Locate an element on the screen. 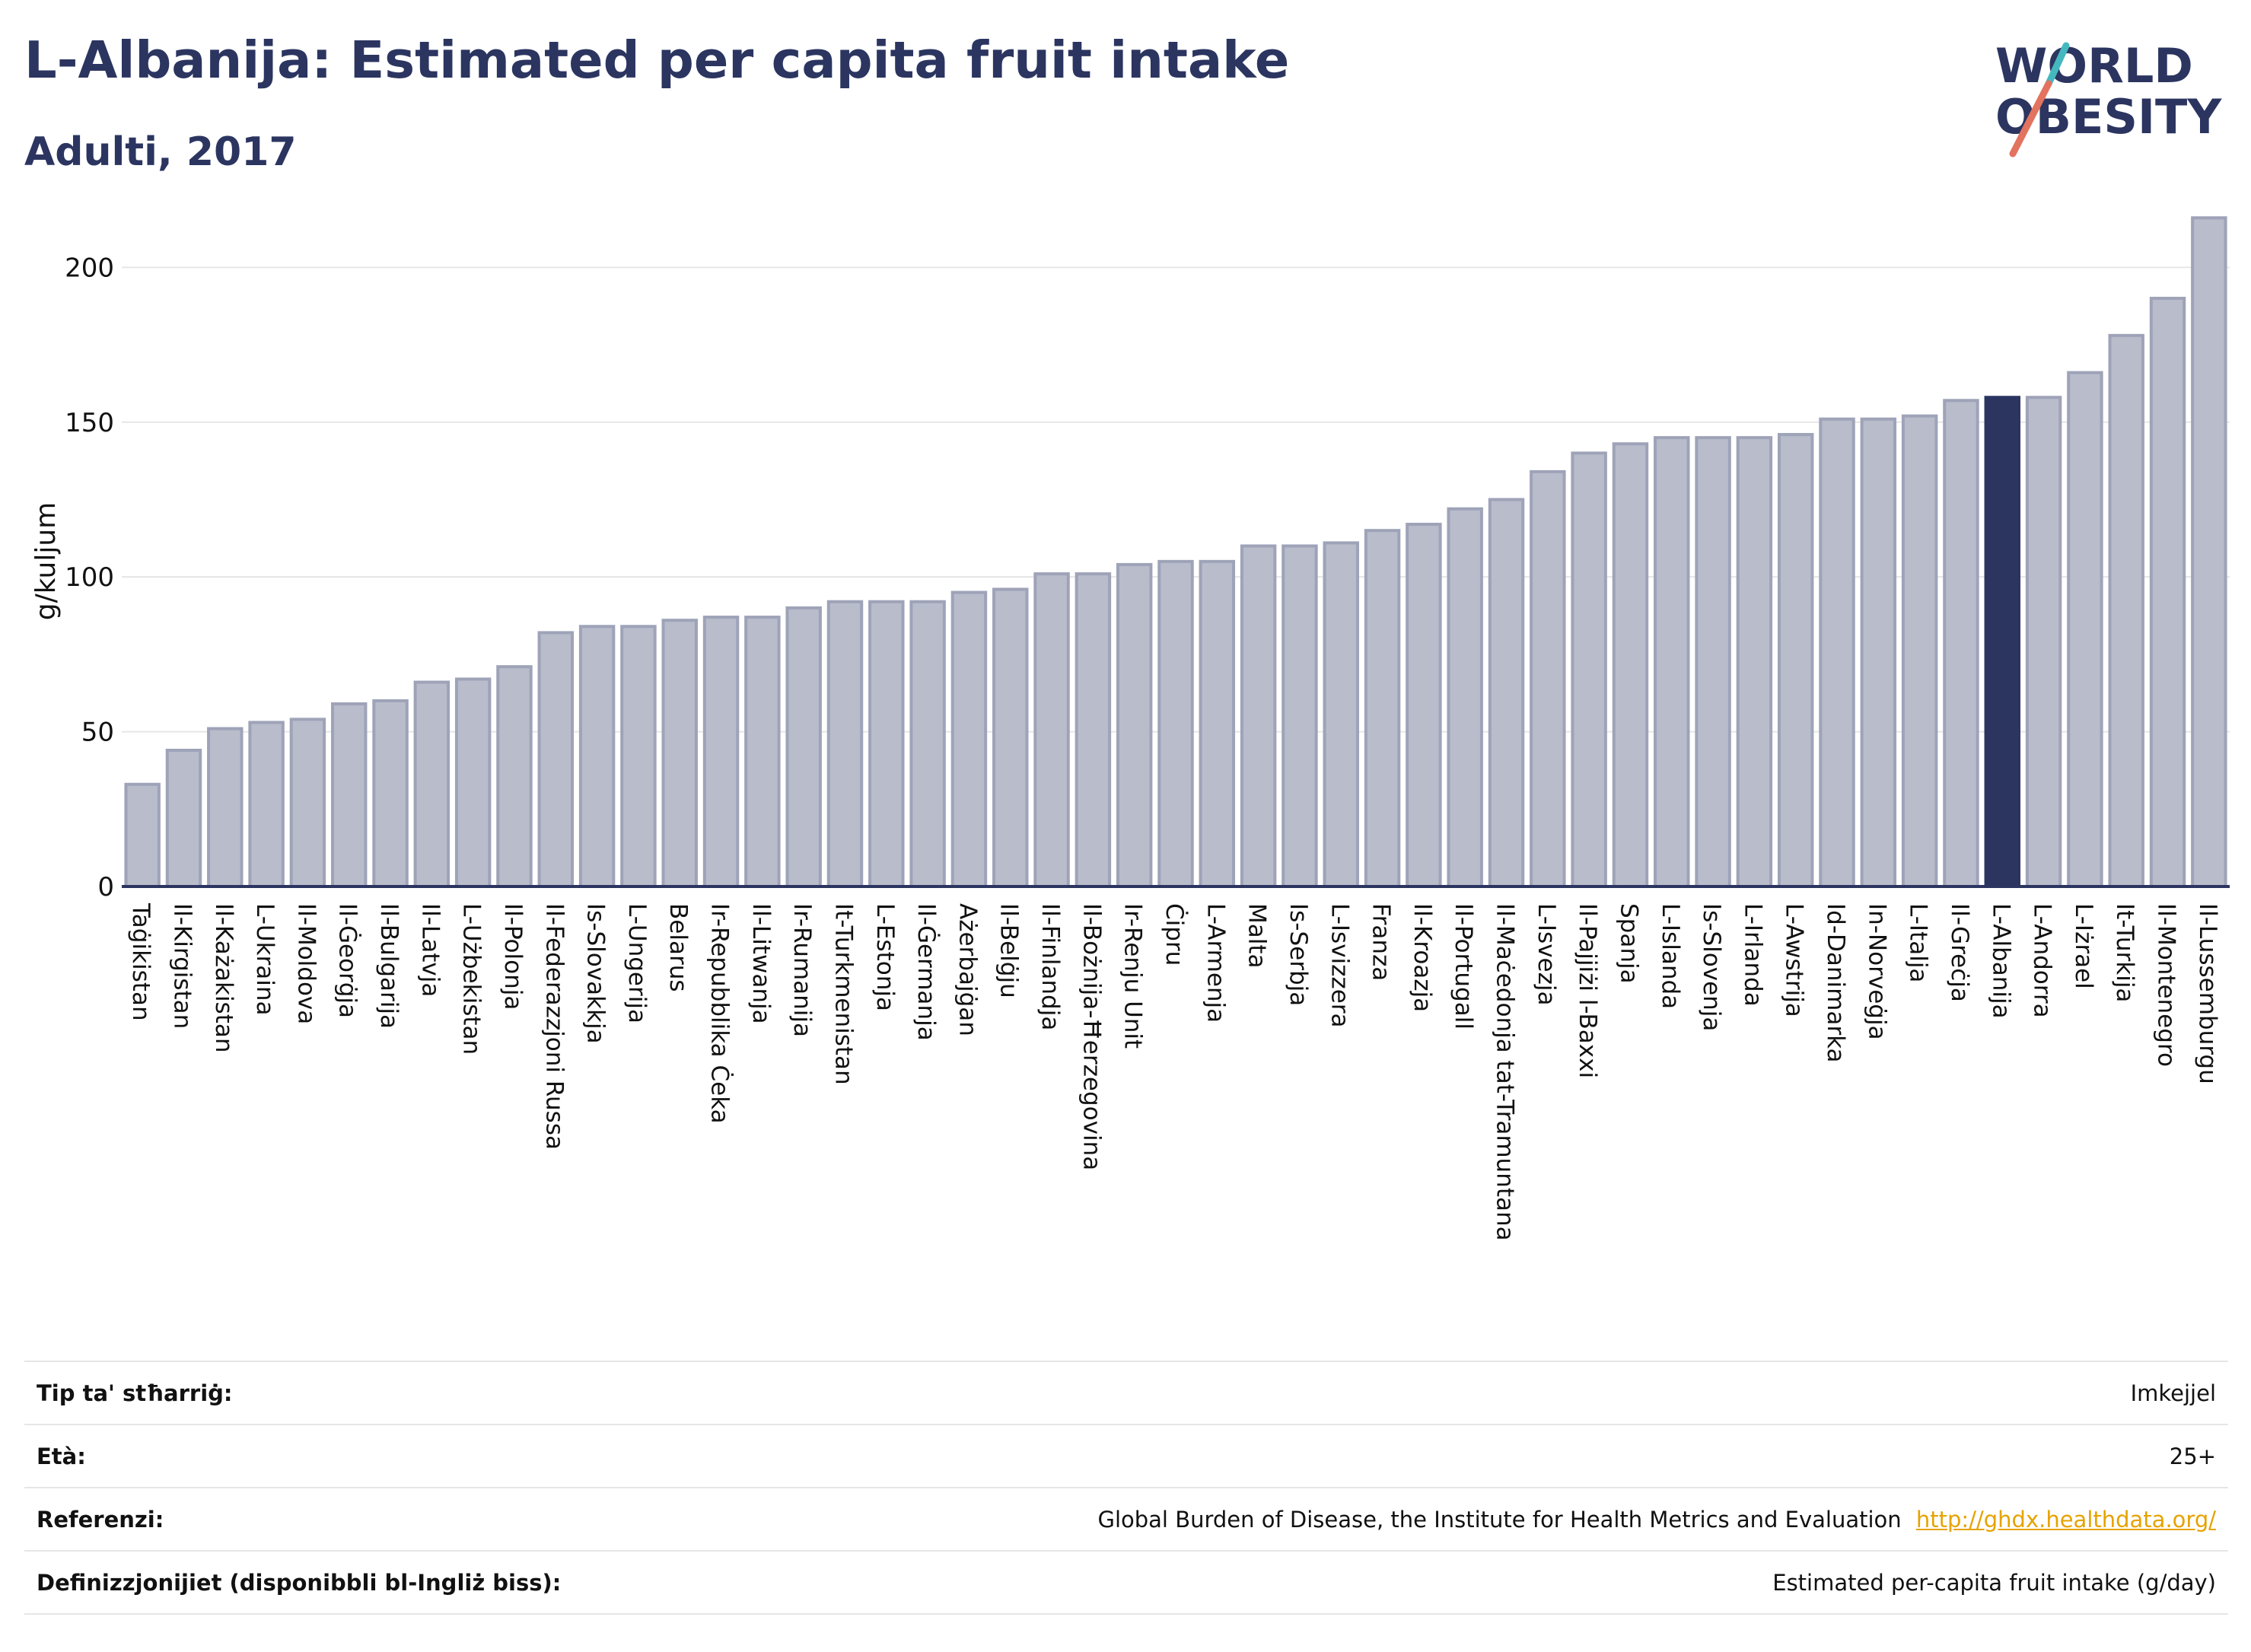 This screenshot has width=2251, height=1652. x-tick-label: Il-Lussemburgu is located at coordinates (2207, 993).